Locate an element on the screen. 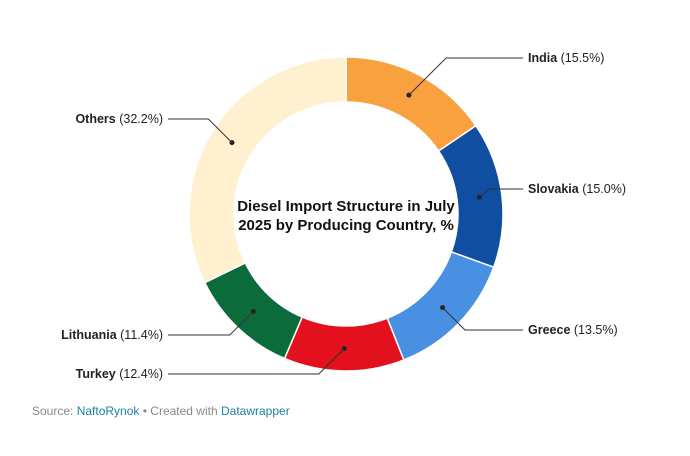 Image resolution: width=690 pixels, height=456 pixels. leader-line-turkey is located at coordinates (256, 361).